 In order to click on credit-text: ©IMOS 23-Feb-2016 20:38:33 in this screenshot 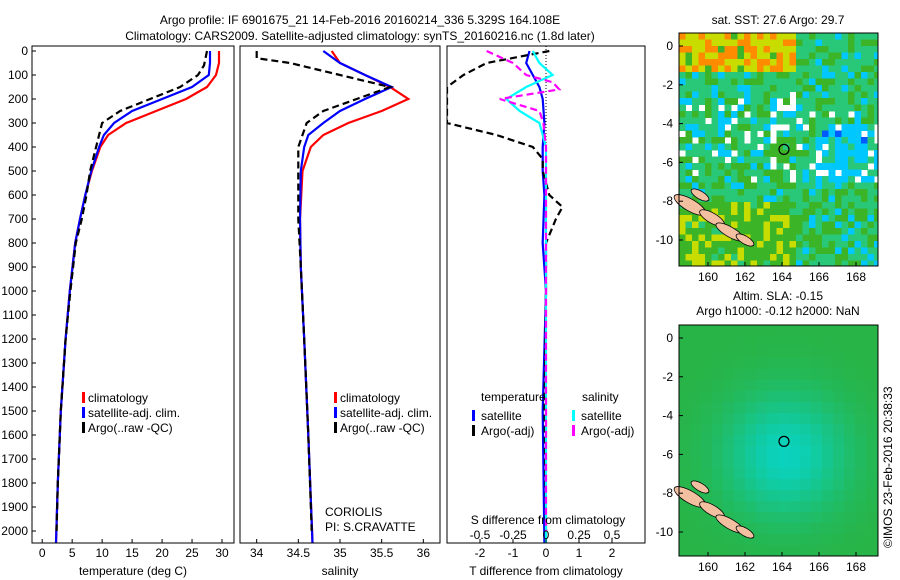, I will do `click(888, 467)`.